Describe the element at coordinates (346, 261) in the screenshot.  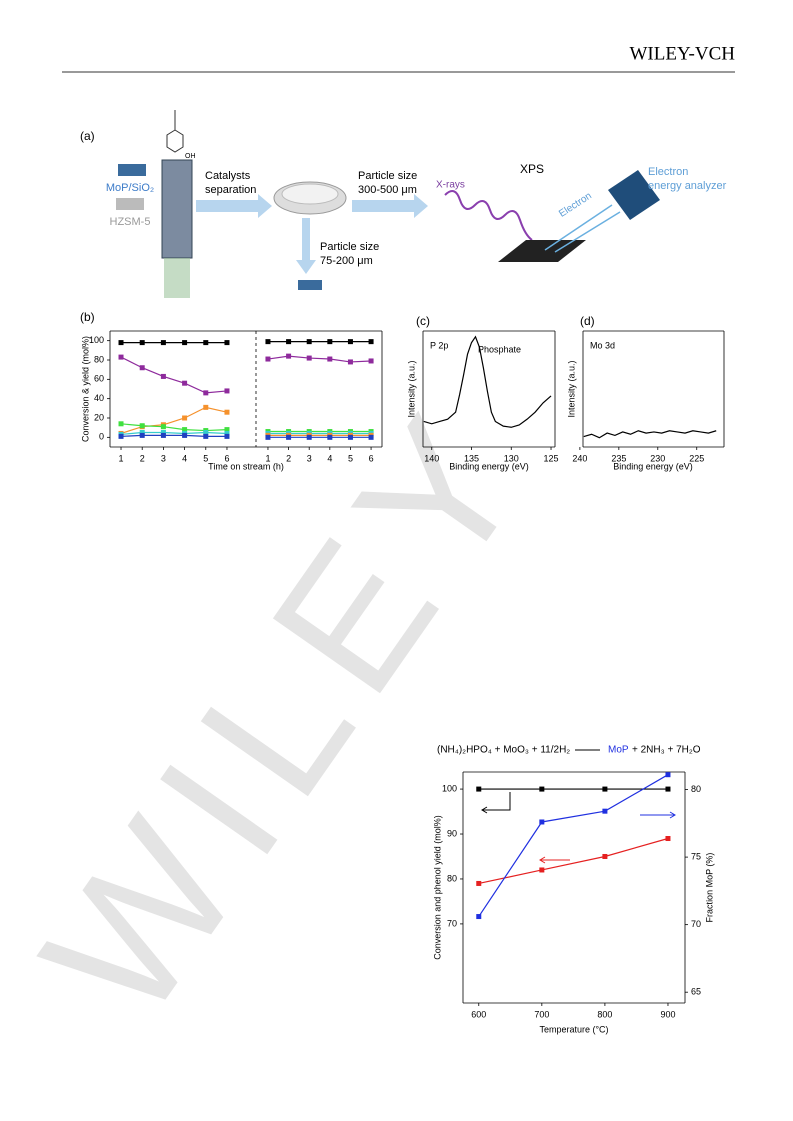
I see `step-label: 75-200 μm` at that location.